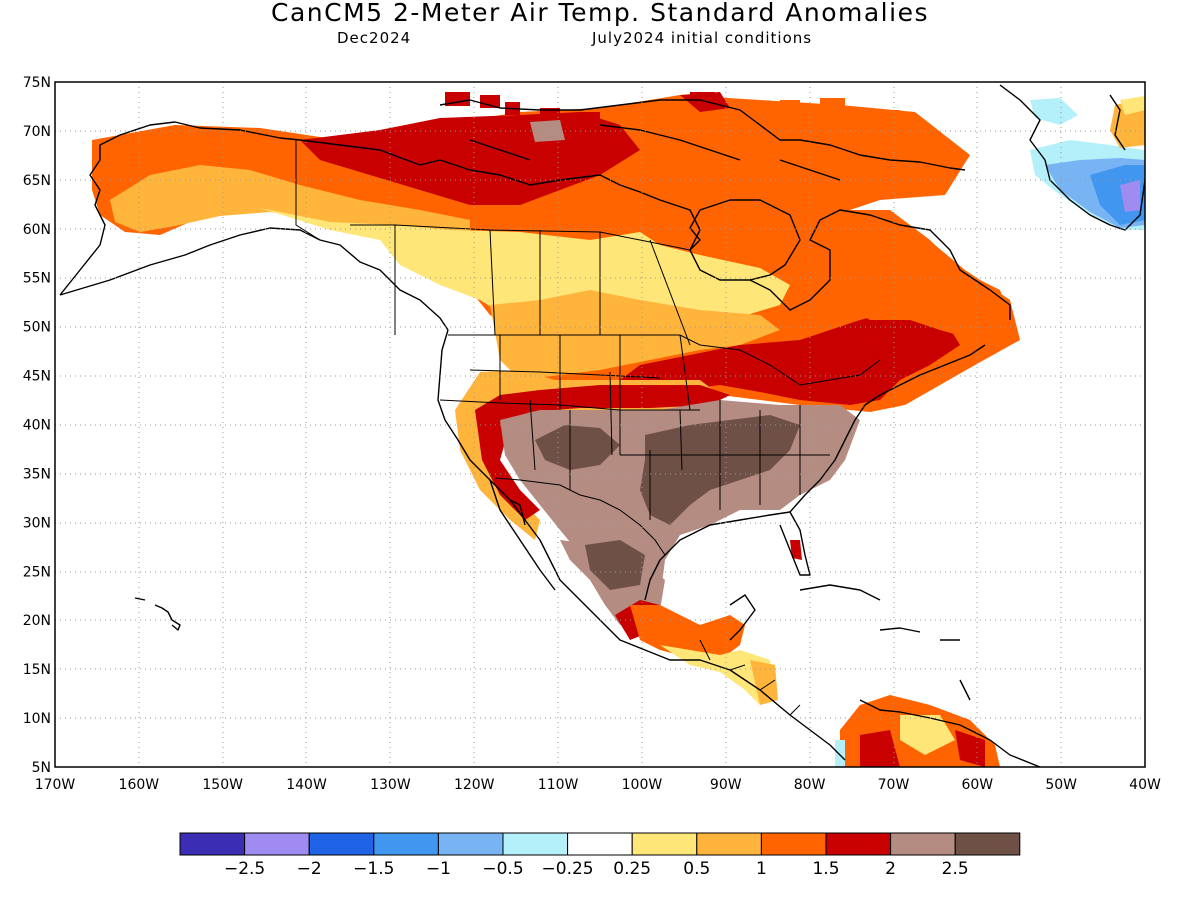 The width and height of the screenshot is (1200, 900). I want to click on border-us-states, so click(634, 427).